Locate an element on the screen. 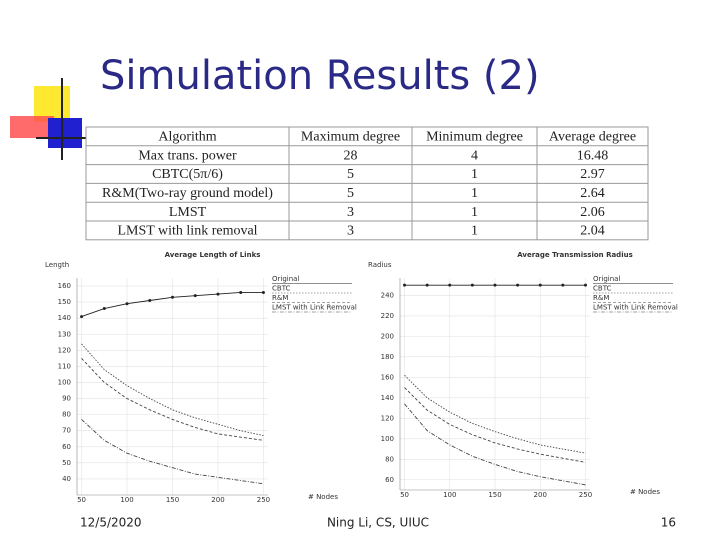 Image resolution: width=720 pixels, height=540 pixels. y-tick-label: 130 is located at coordinates (64, 334).